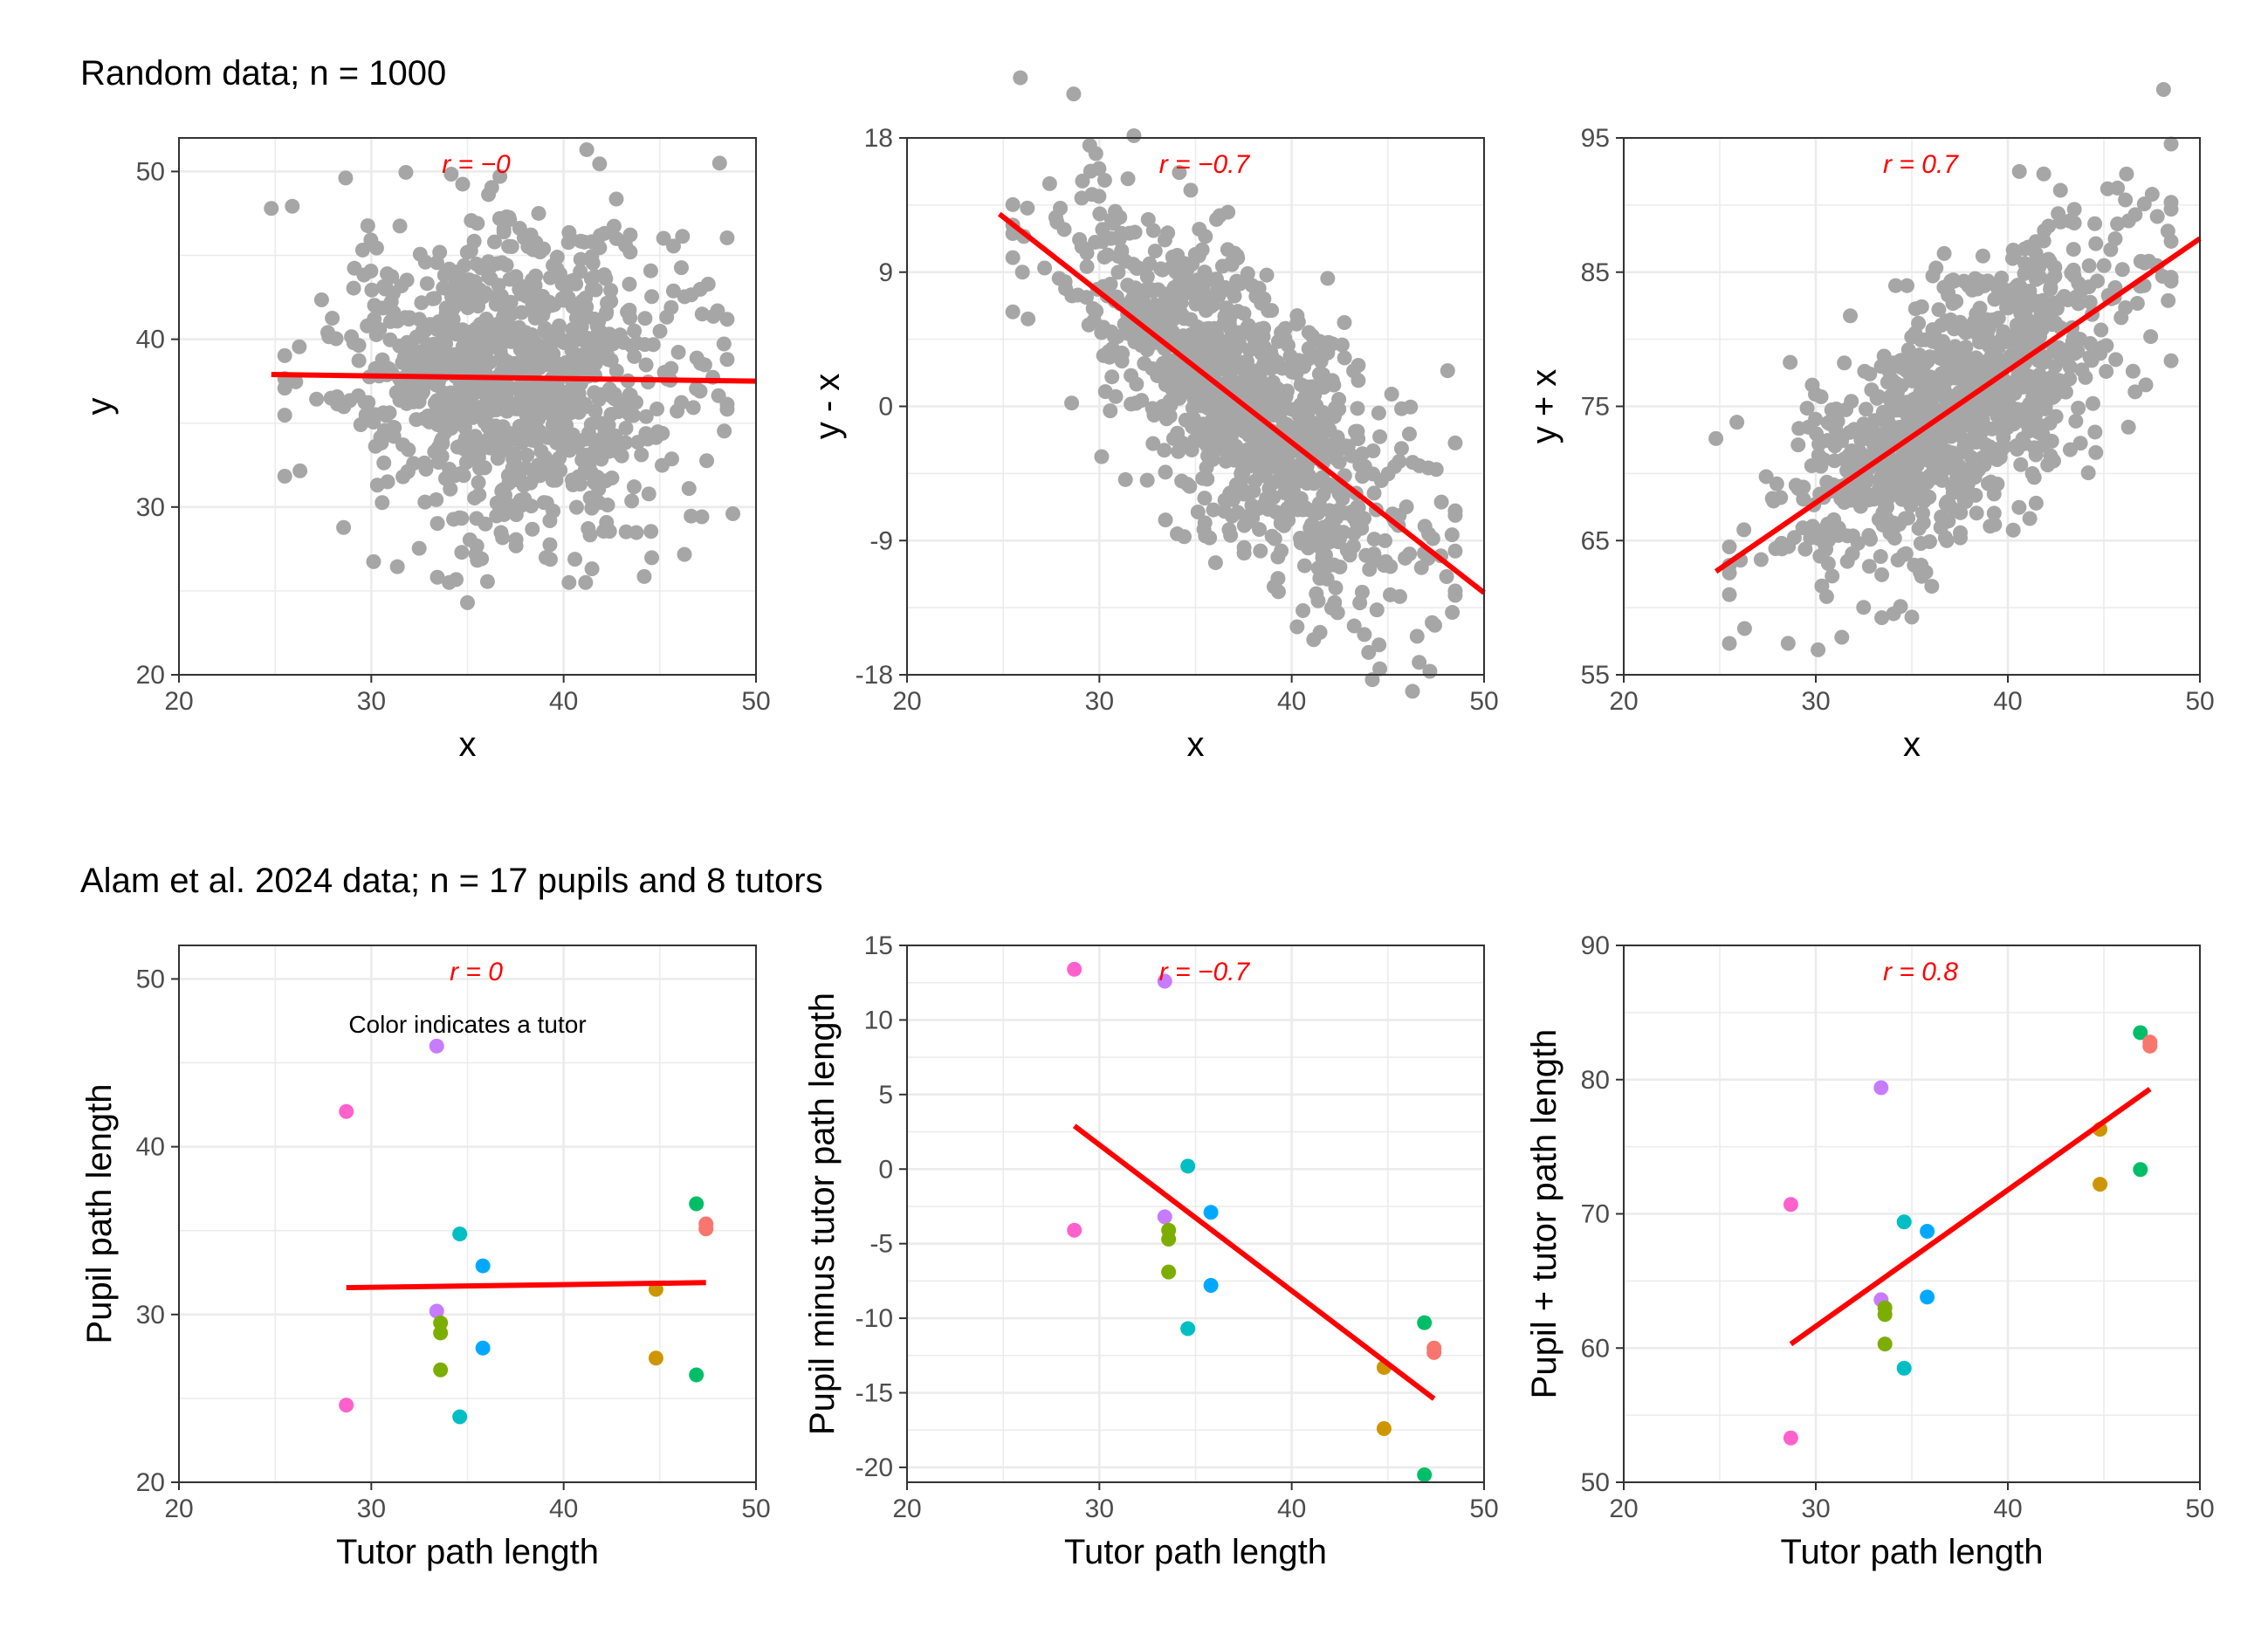 This screenshot has height=1649, width=2268. What do you see at coordinates (875, 1393) in the screenshot?
I see `y-tick-label: -15` at bounding box center [875, 1393].